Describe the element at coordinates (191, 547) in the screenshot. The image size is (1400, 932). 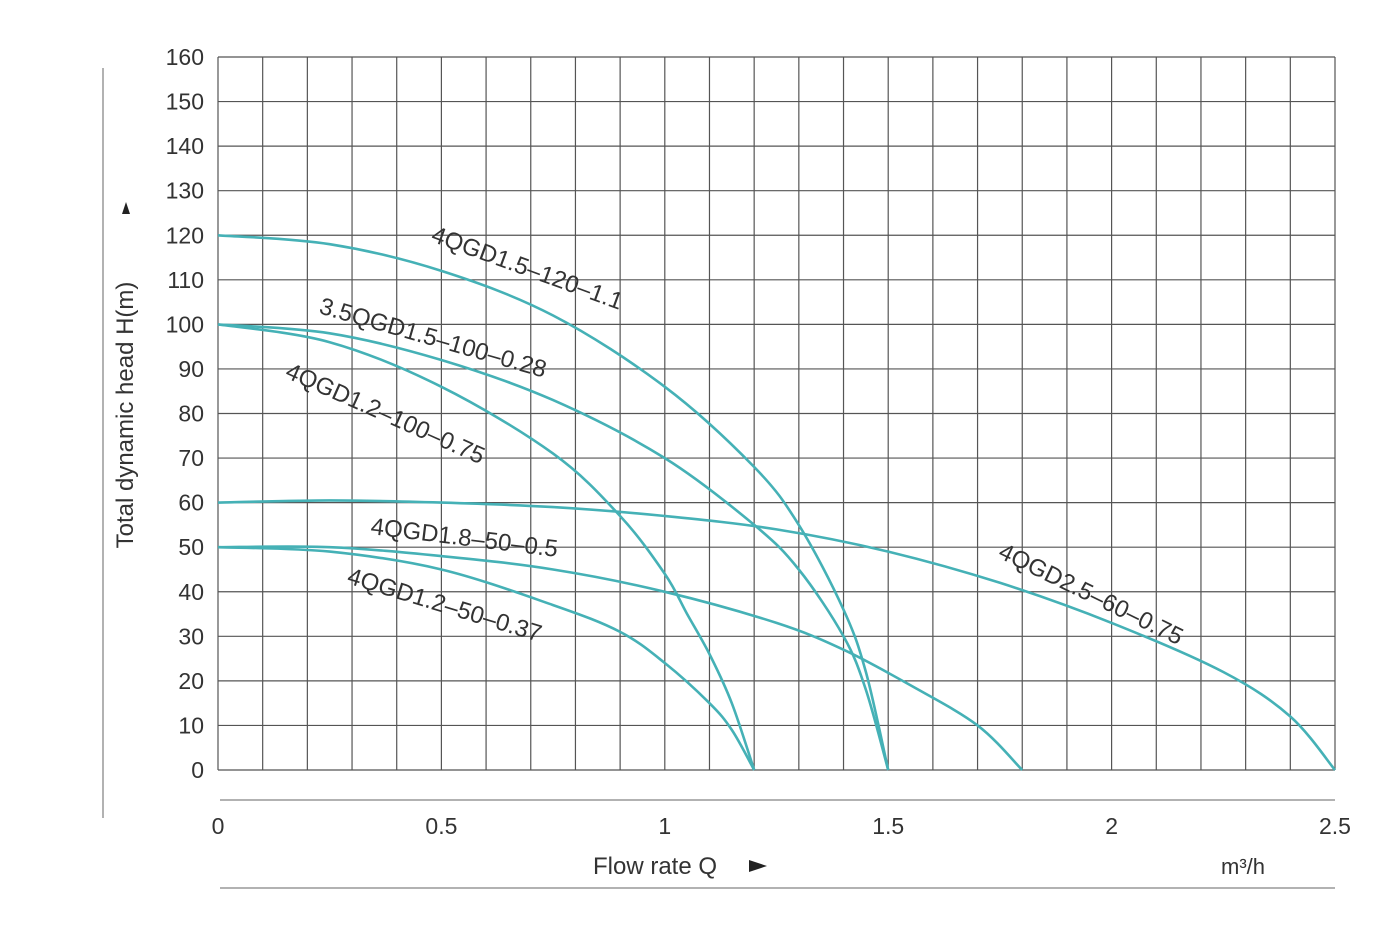
I see `y-tick-label: 50` at that location.